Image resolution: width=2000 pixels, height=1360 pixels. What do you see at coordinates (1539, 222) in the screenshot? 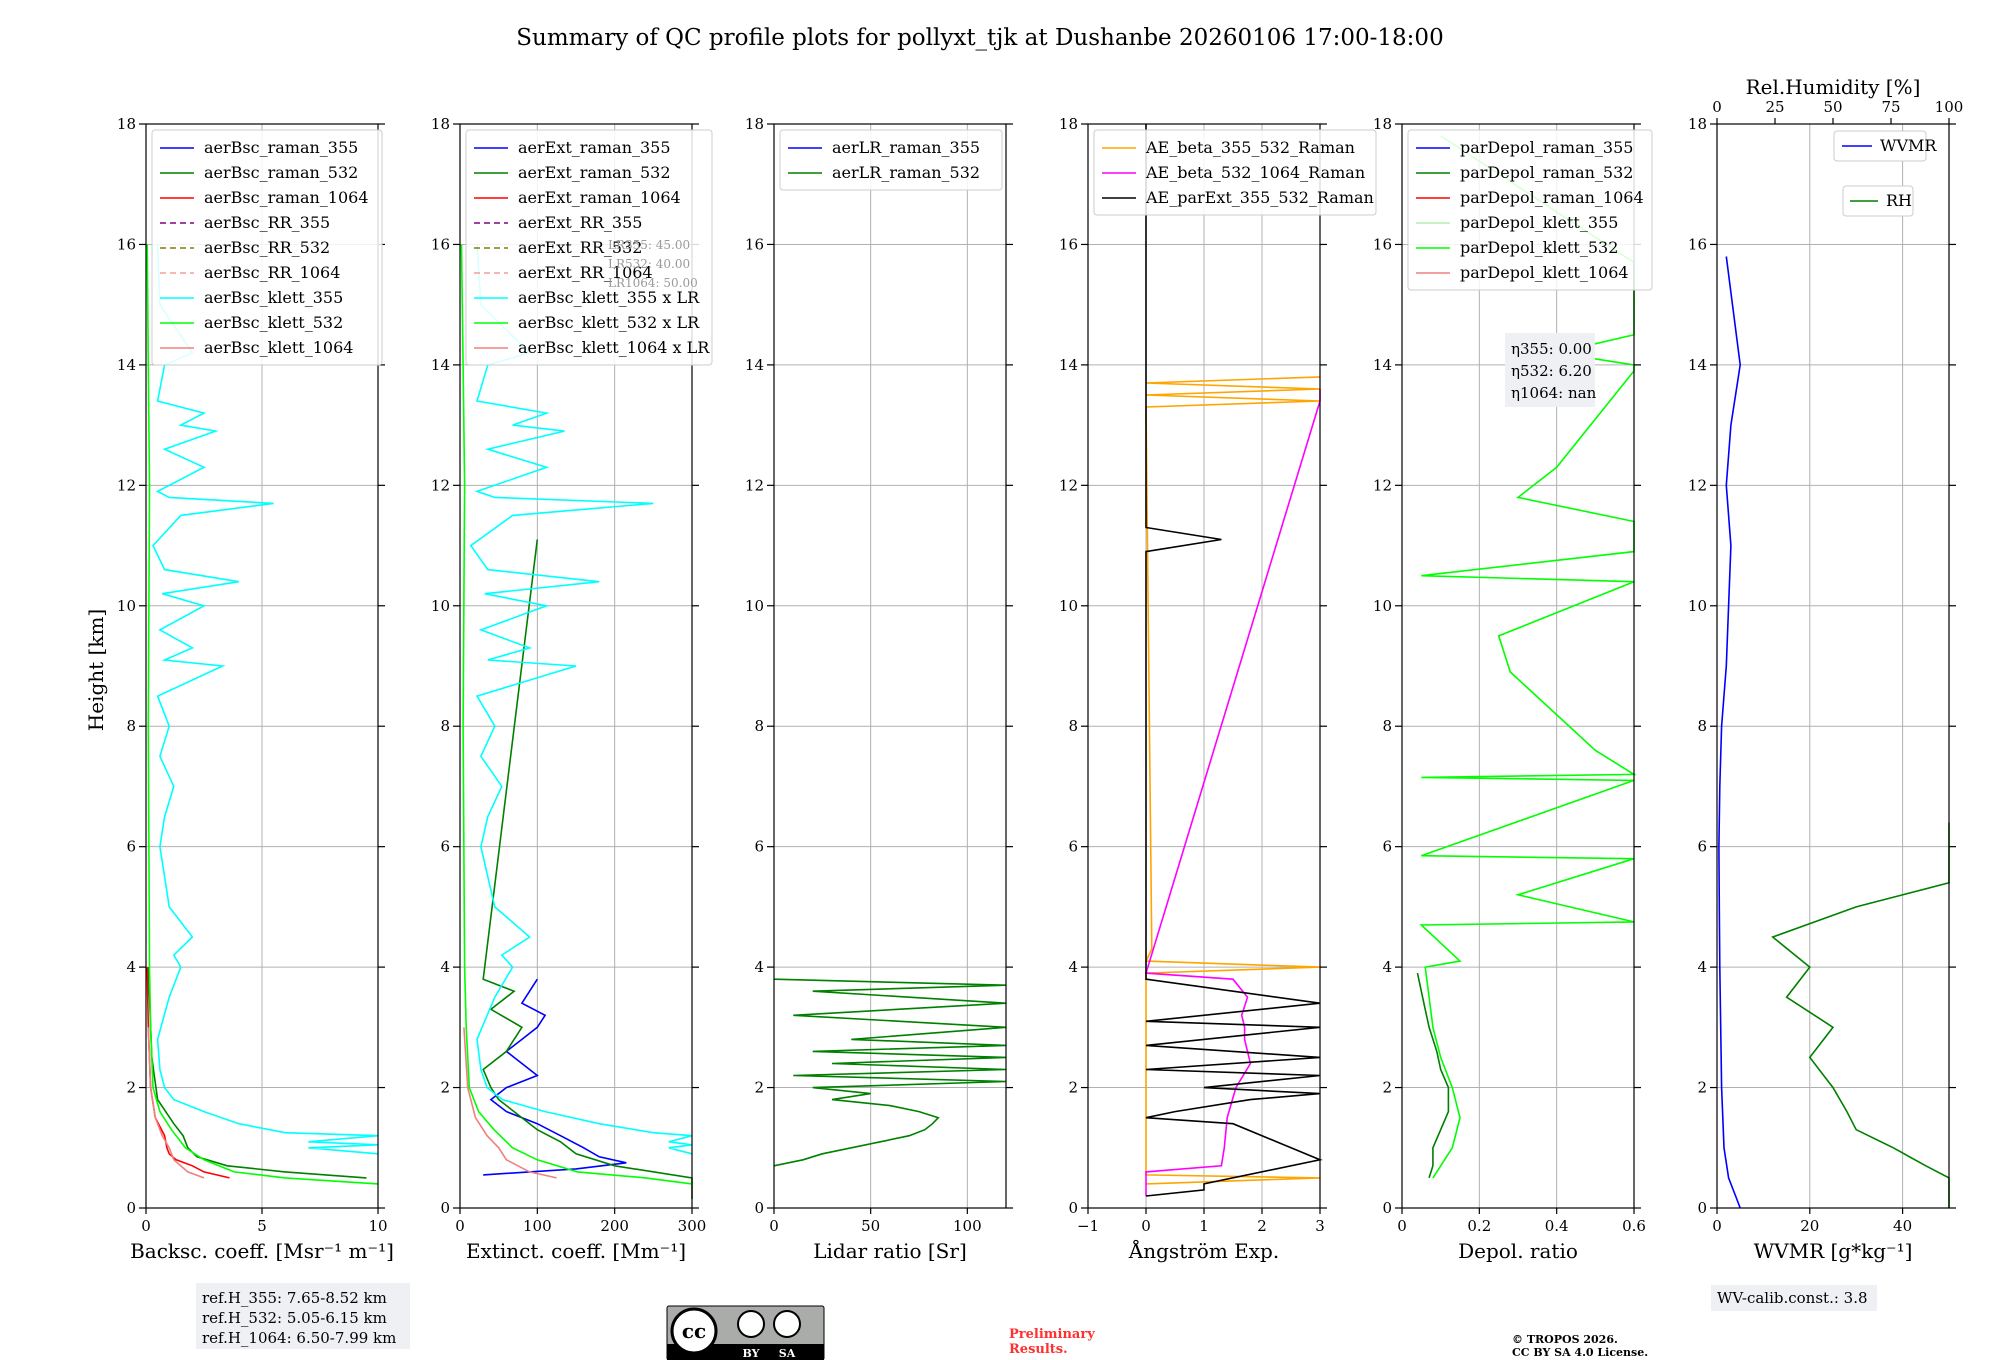
I see `legend-label-pardepol-klett-355: parDepol_klett_355` at bounding box center [1539, 222].